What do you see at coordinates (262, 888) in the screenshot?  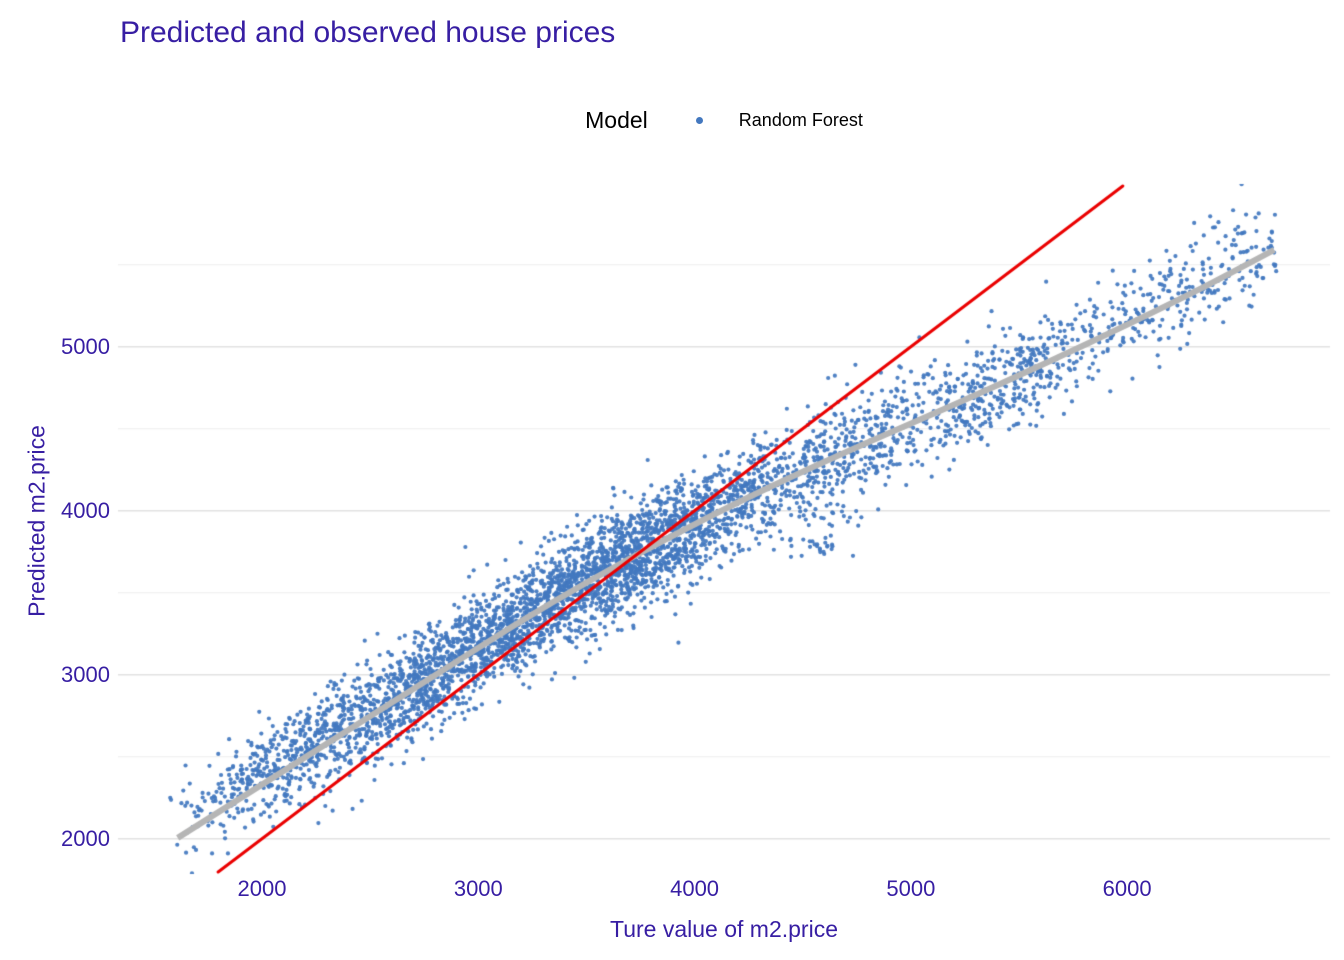 I see `x-tick-label: 2000` at bounding box center [262, 888].